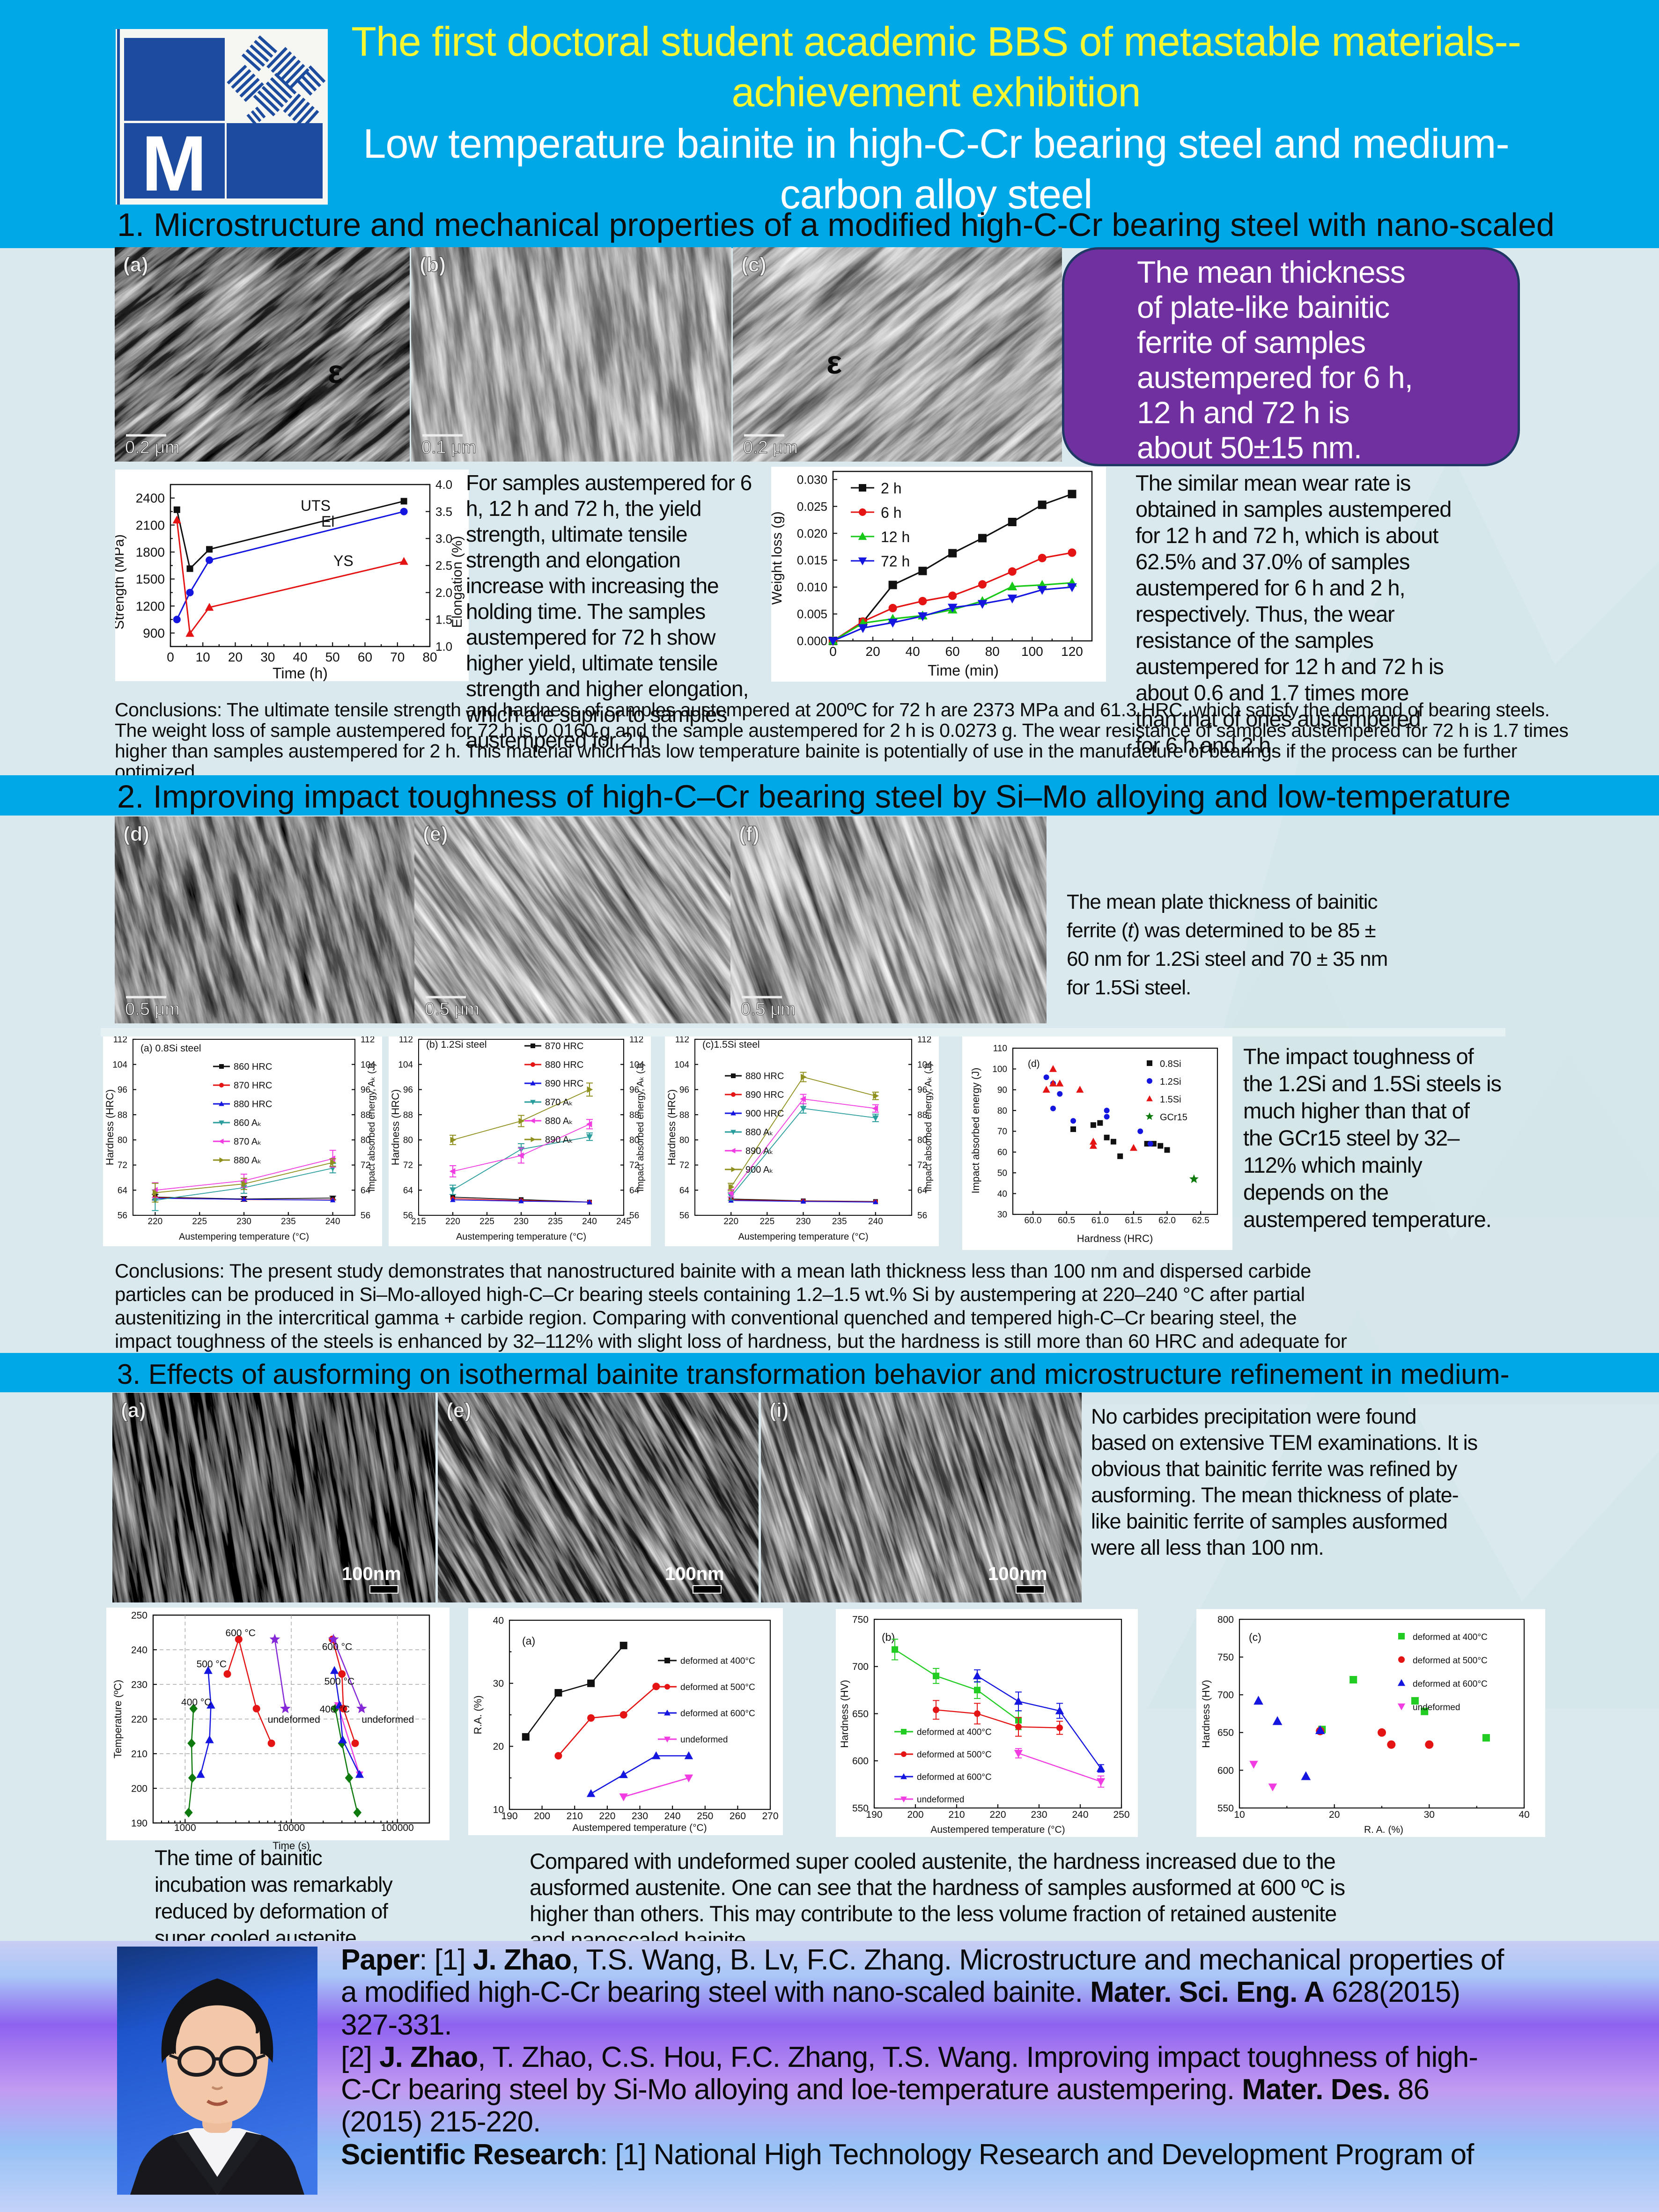 The image size is (1659, 2212). Describe the element at coordinates (770, 1816) in the screenshot. I see `svg-text: 270` at that location.